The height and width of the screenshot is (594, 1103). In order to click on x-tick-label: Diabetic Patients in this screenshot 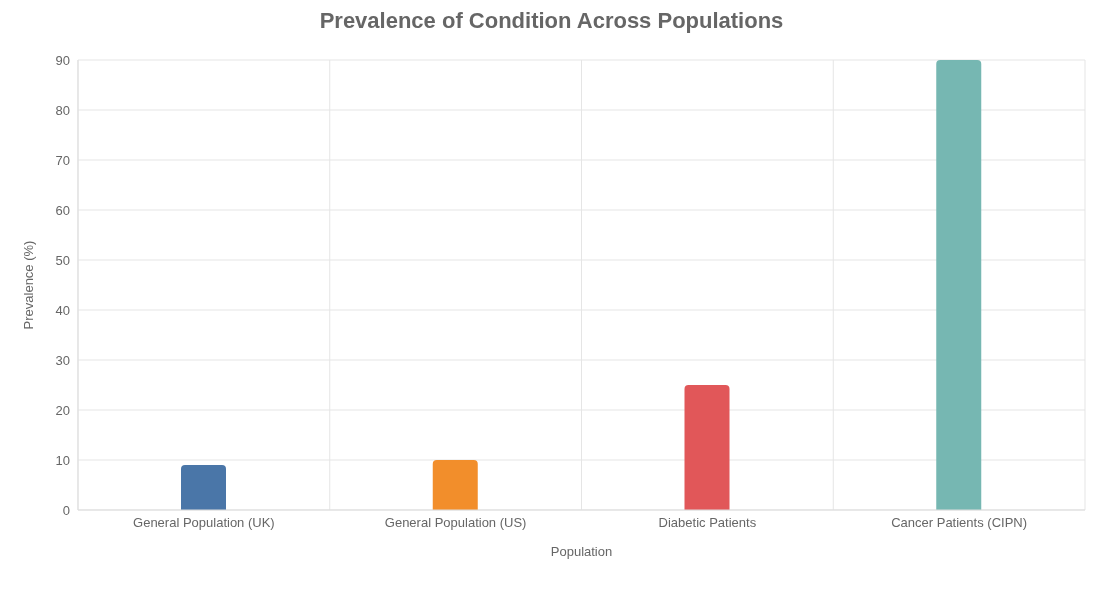, I will do `click(707, 523)`.